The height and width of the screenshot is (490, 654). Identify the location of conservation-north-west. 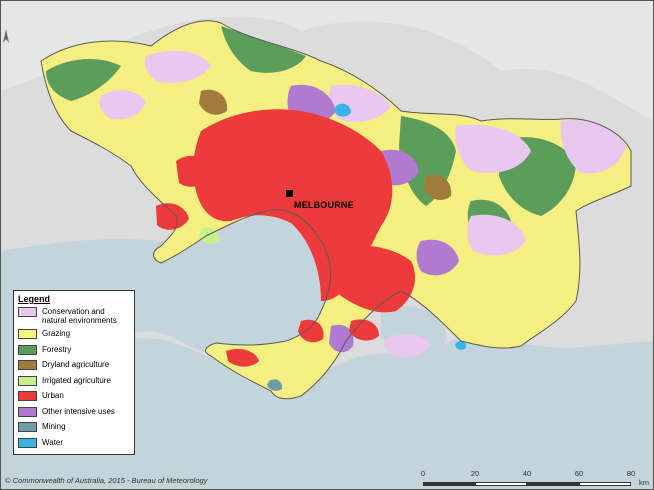
(122, 104).